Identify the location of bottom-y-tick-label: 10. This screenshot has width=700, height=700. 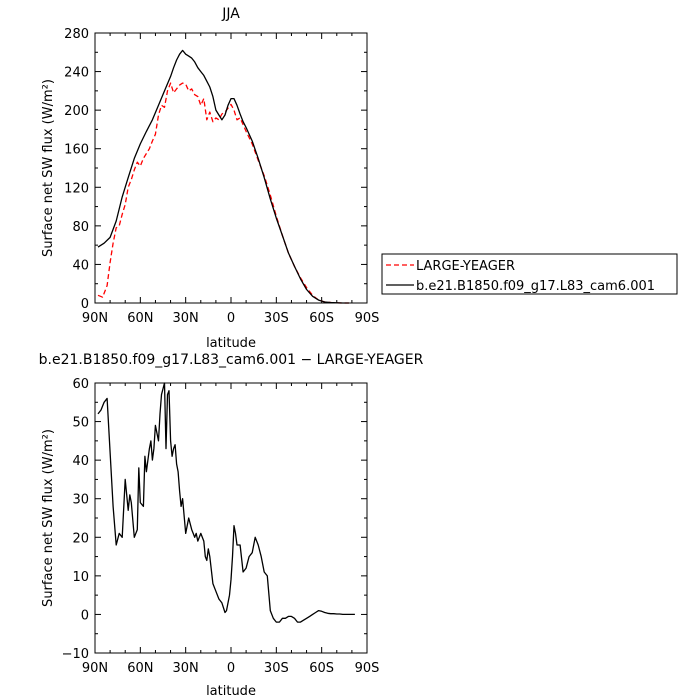
(80, 577).